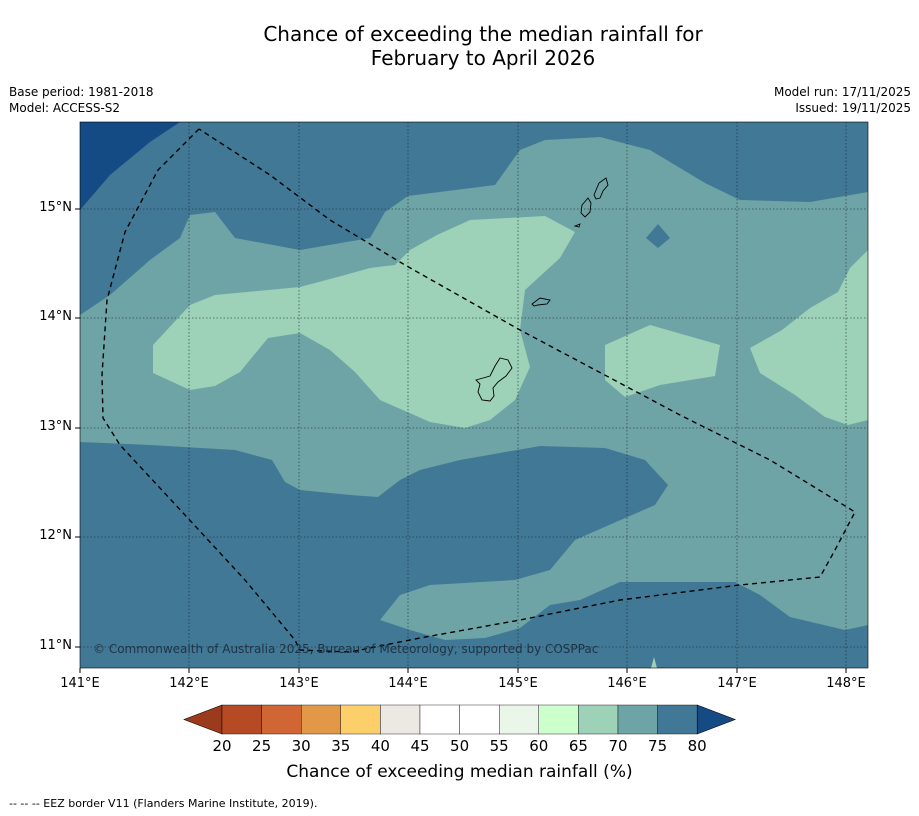  What do you see at coordinates (627, 683) in the screenshot?
I see `lon-tick-146: 146°E` at bounding box center [627, 683].